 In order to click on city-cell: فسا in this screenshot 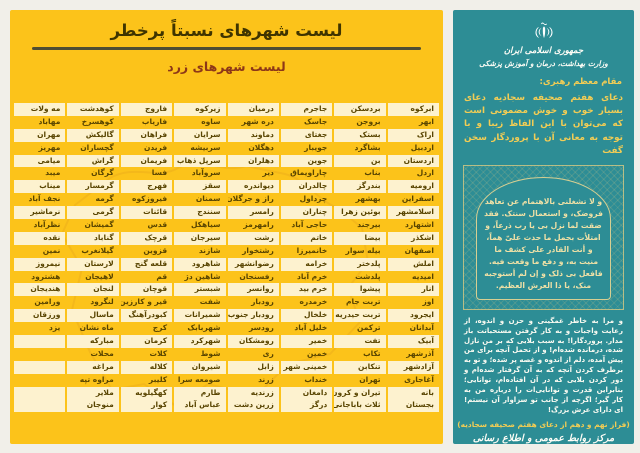, I will do `click(159, 173)`.